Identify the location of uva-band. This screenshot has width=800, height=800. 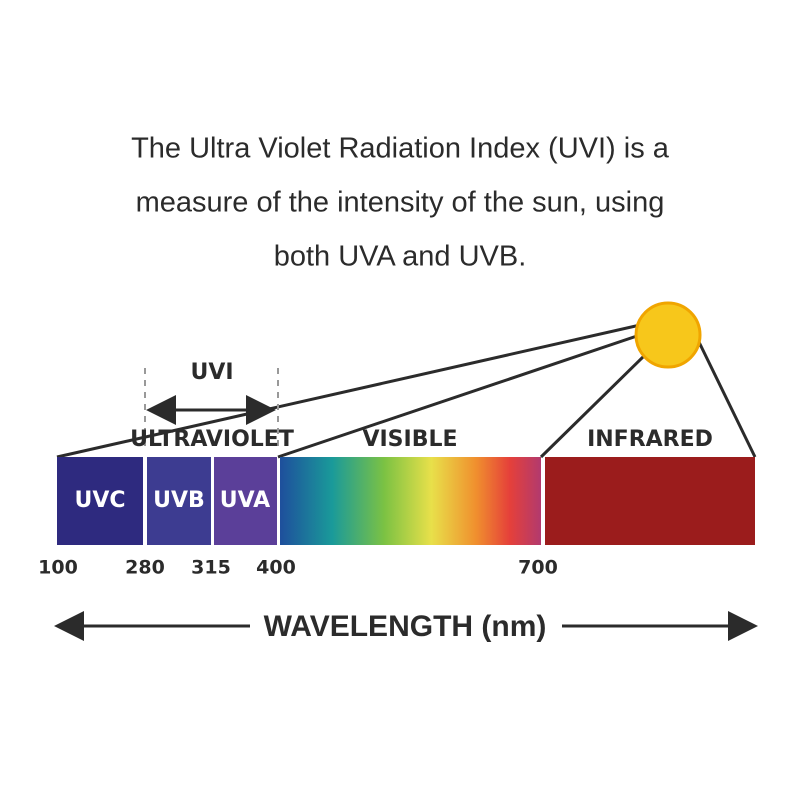
(245, 501).